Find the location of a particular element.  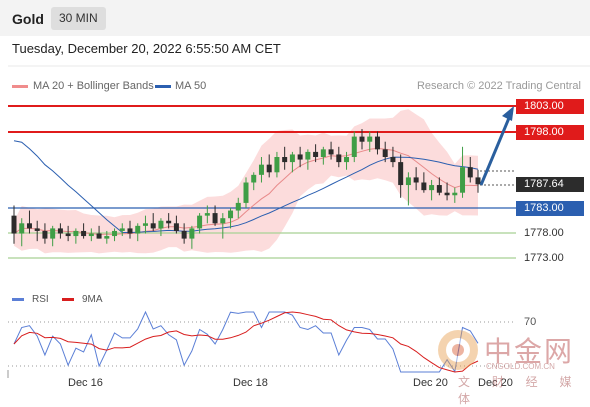

x-tick-dec18: Dec 18 is located at coordinates (250, 383).